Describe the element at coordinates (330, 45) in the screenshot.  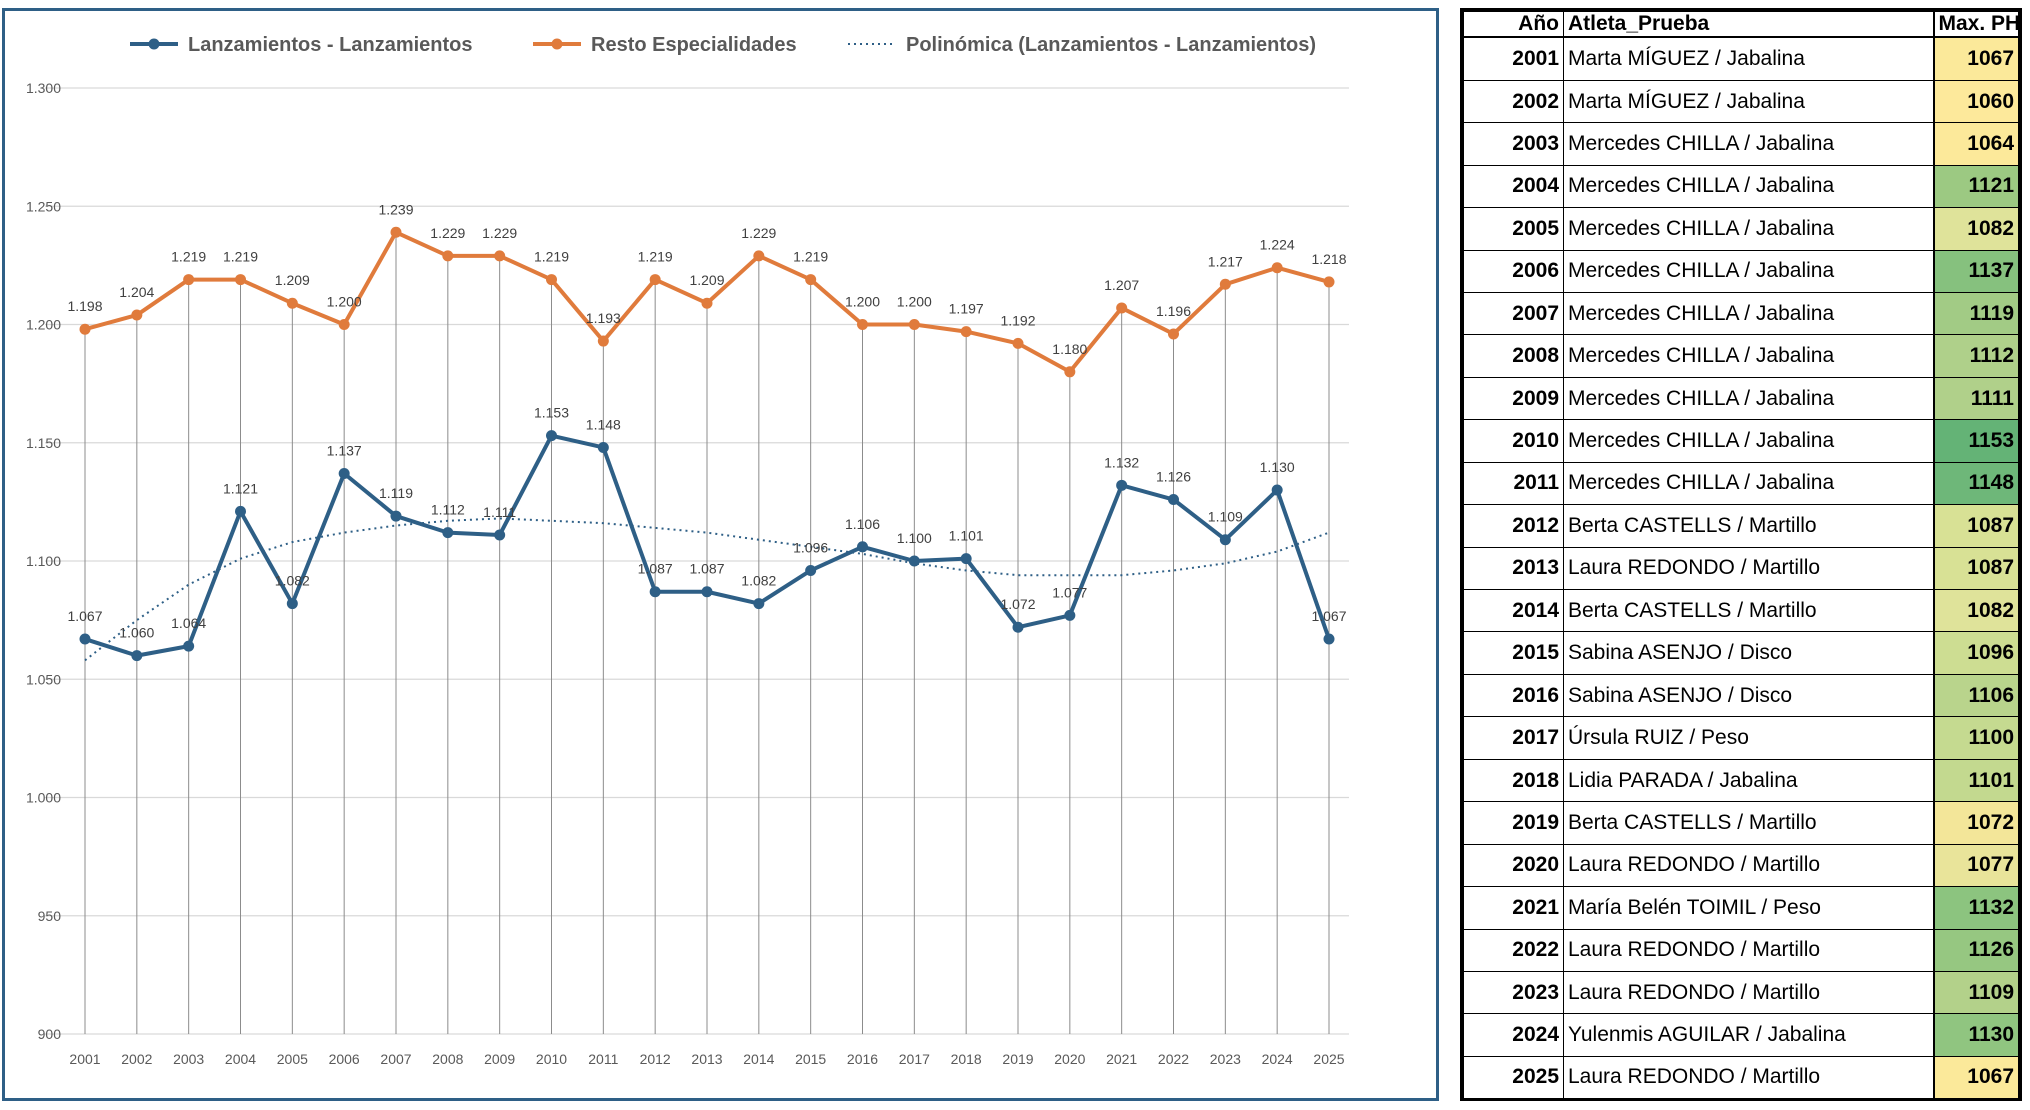
I see `legend-label: Lanzamientos - Lanzamientos` at that location.